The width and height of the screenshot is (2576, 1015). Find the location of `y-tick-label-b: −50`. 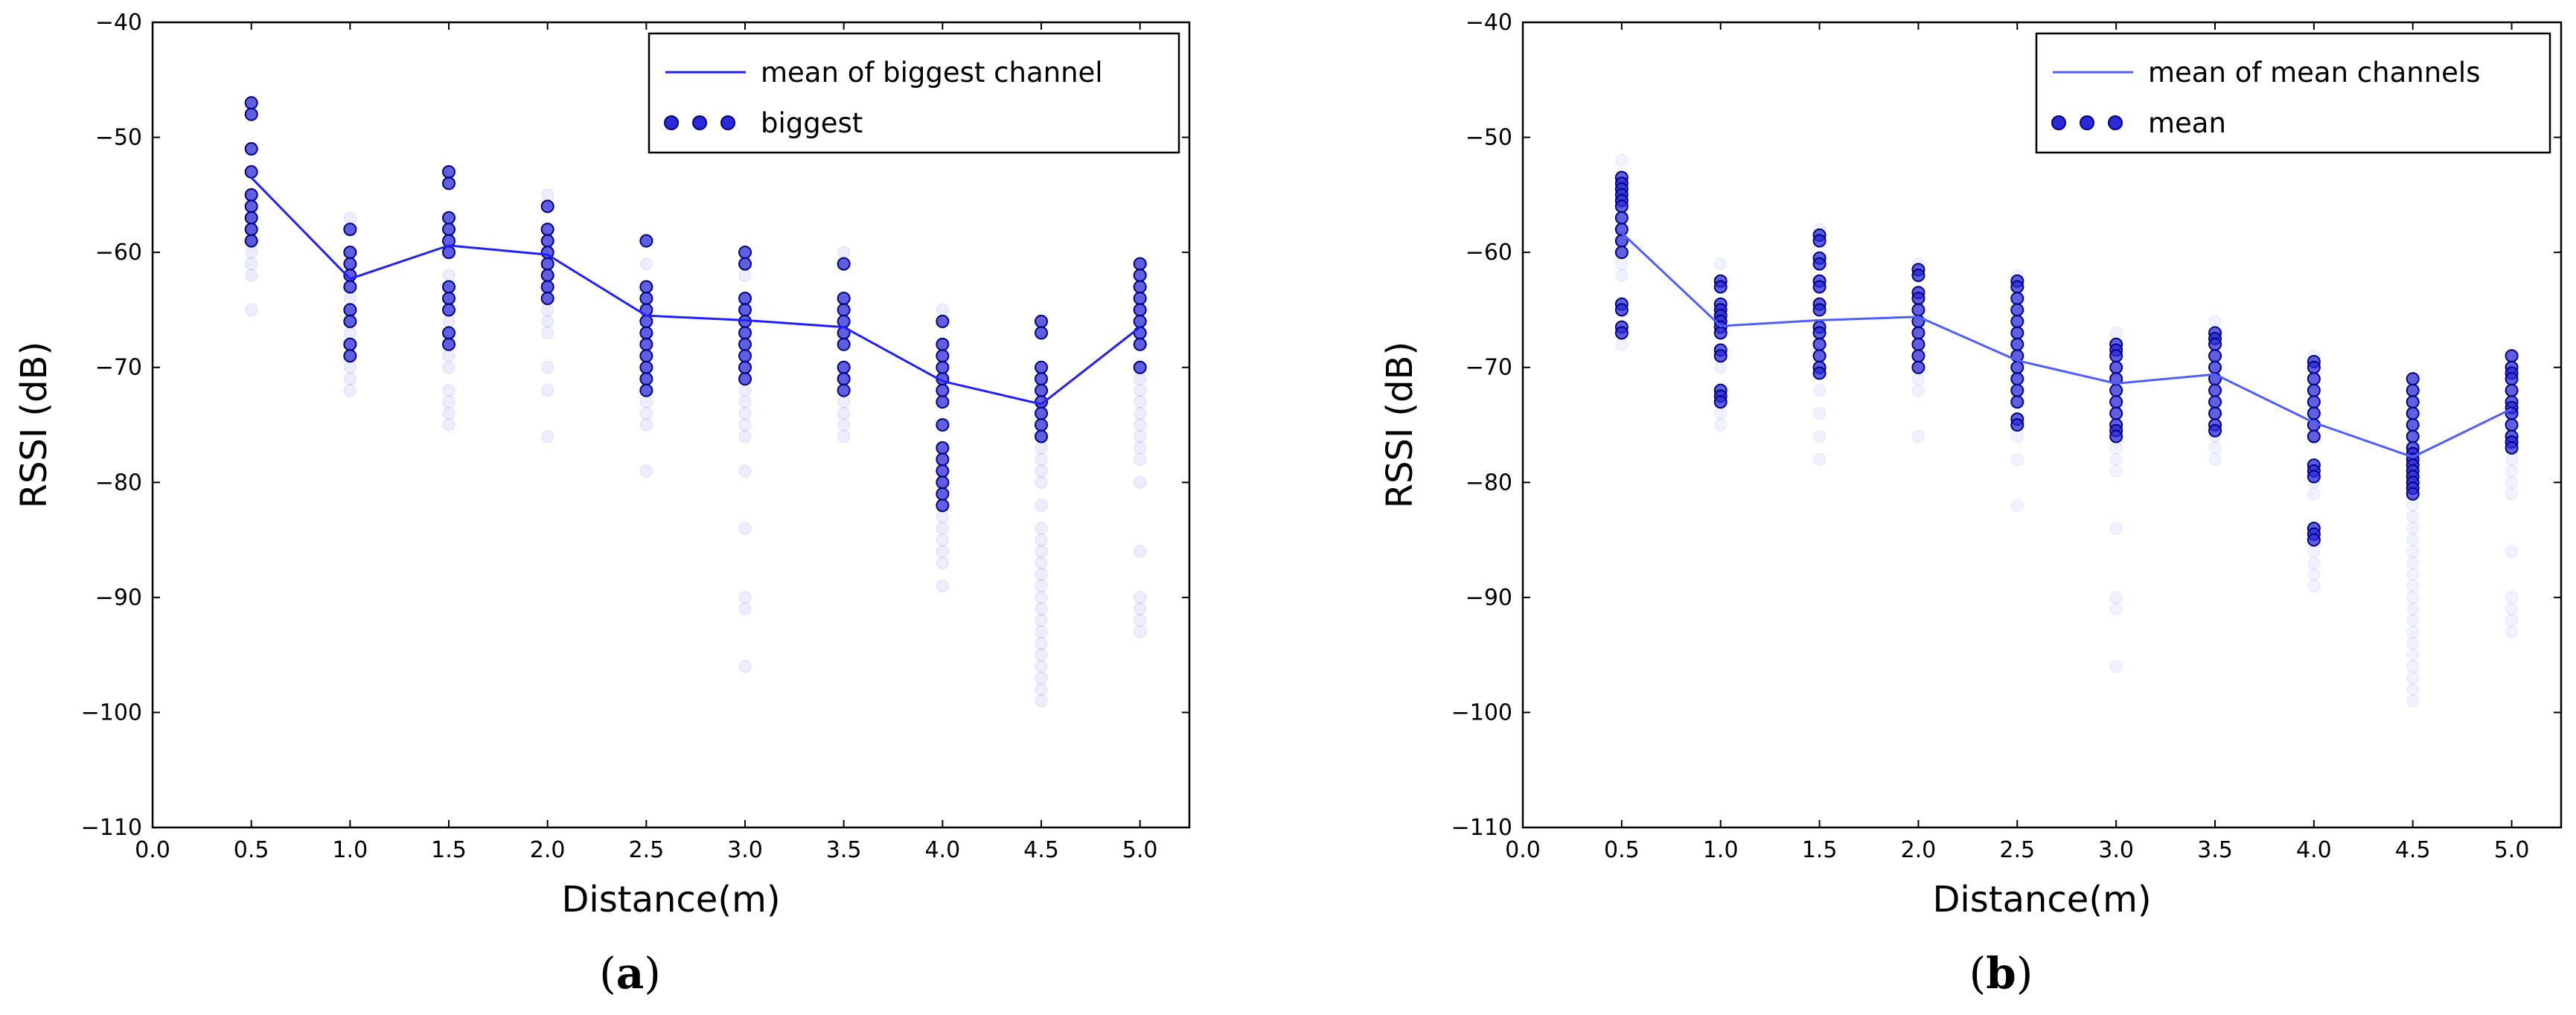

y-tick-label-b: −50 is located at coordinates (1489, 138).